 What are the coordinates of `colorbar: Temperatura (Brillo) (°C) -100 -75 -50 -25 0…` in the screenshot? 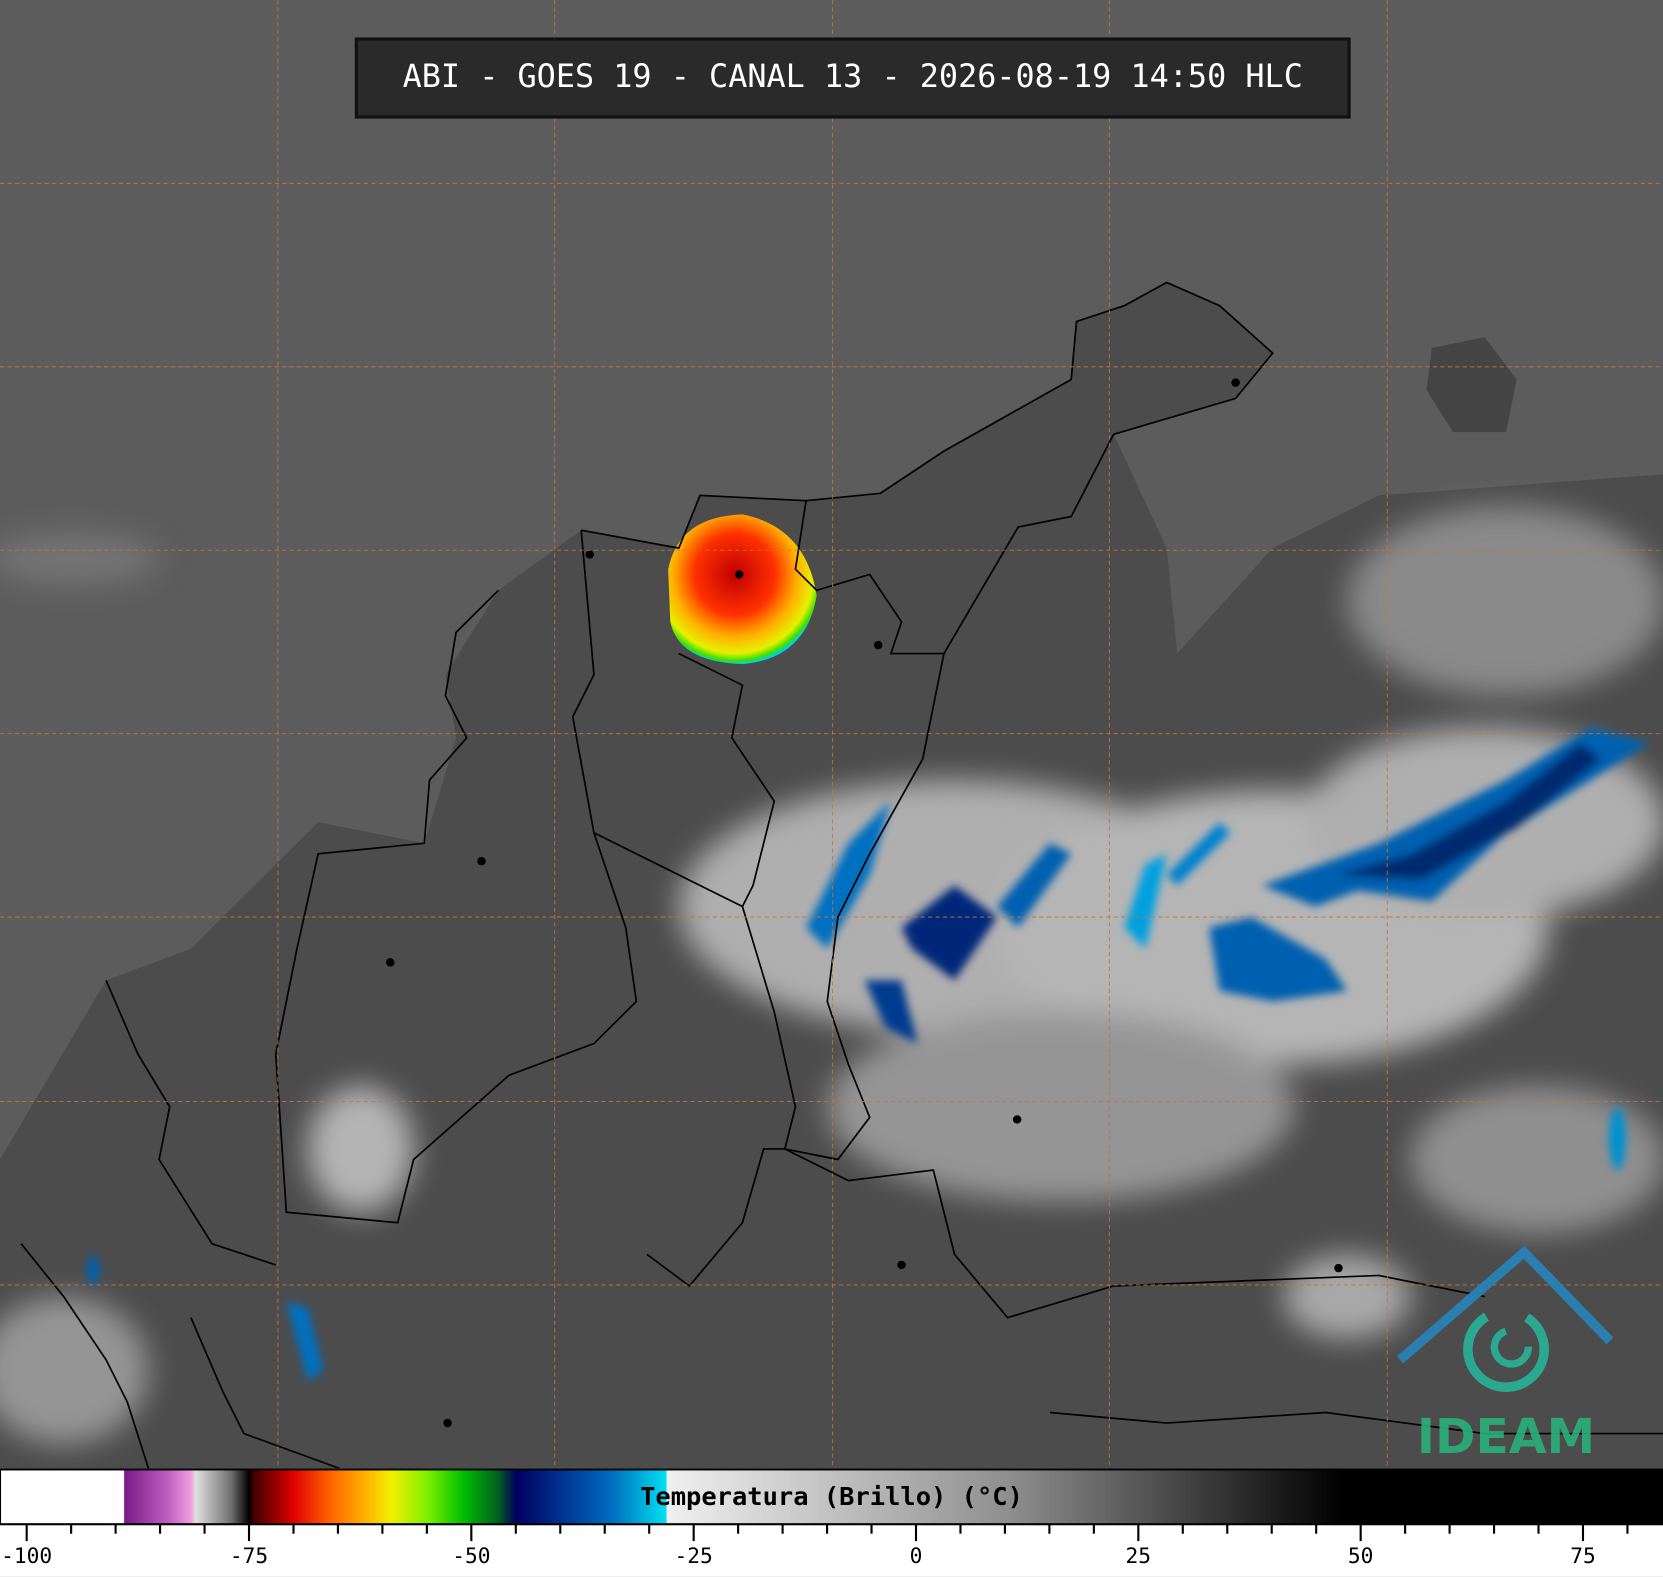 It's located at (831, 1522).